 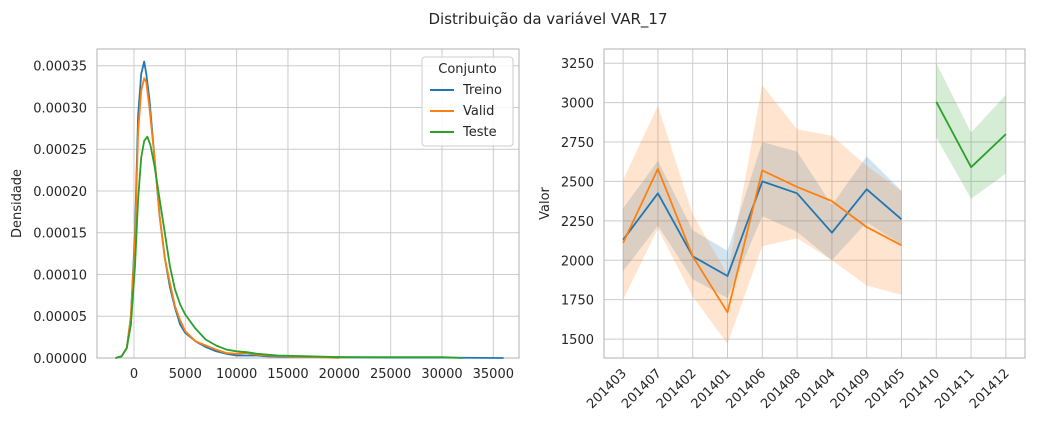 What do you see at coordinates (577, 340) in the screenshot?
I see `line-y-tick-label: 1500` at bounding box center [577, 340].